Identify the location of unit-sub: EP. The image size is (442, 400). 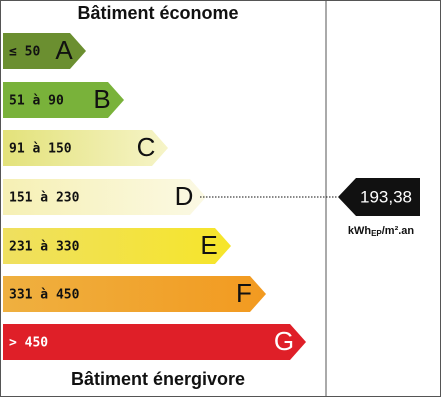
(376, 233).